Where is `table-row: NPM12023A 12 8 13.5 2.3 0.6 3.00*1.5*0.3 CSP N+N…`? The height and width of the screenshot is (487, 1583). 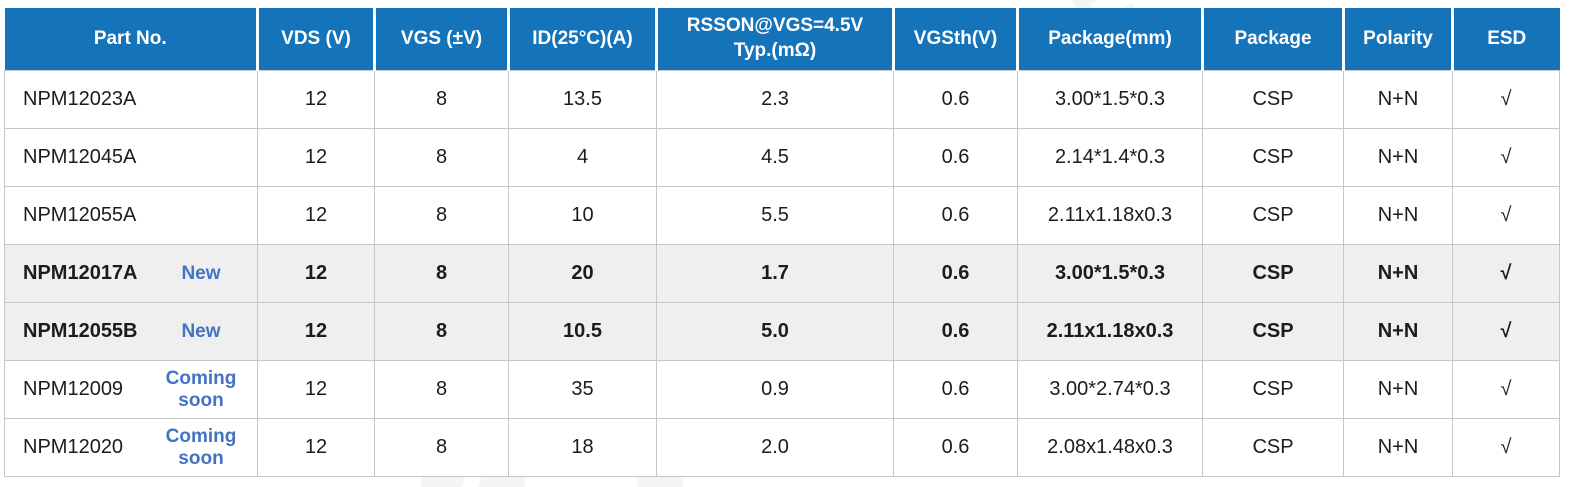 table-row: NPM12023A 12 8 13.5 2.3 0.6 3.00*1.5*0.3 CSP N+N… is located at coordinates (782, 99).